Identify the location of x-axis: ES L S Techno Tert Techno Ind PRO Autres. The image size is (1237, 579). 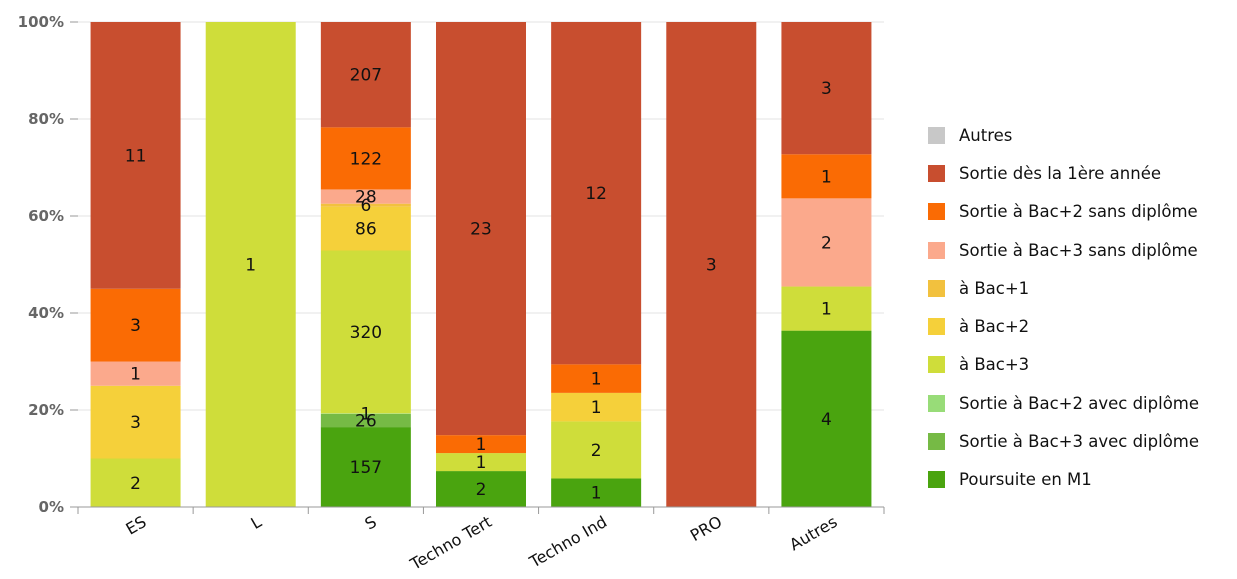
(481, 540).